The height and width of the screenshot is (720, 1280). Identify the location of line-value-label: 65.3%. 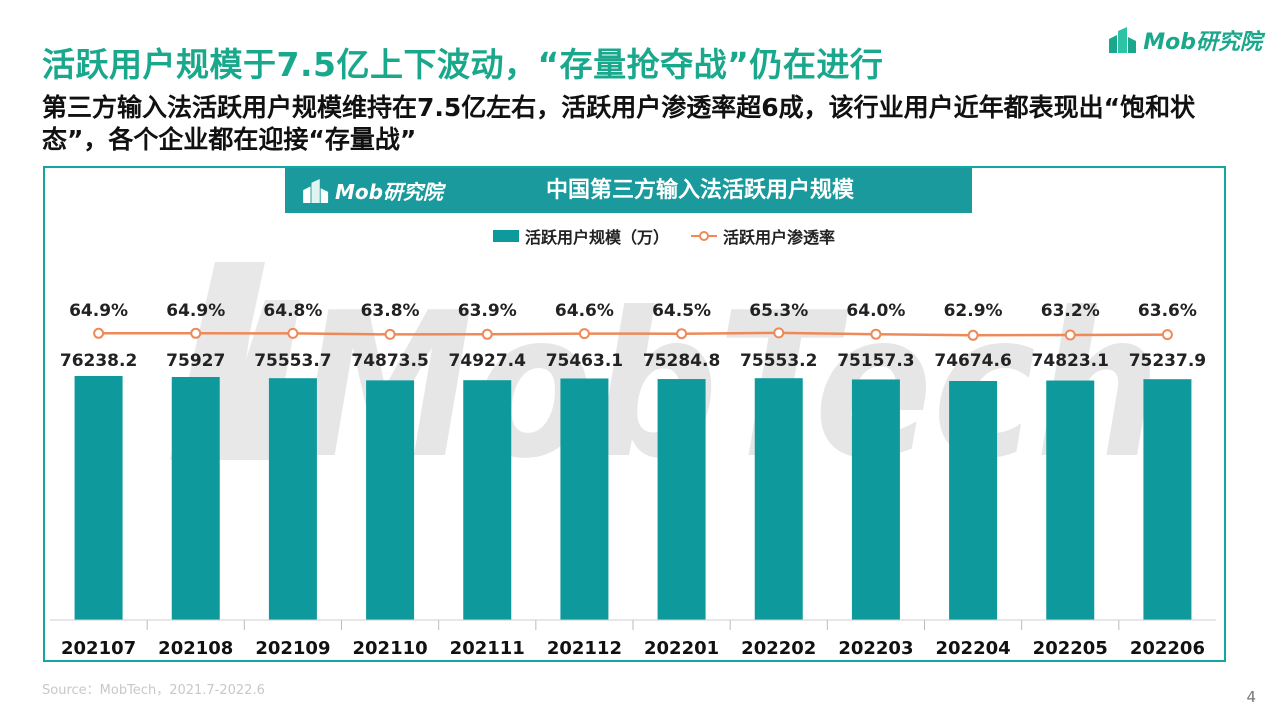
(778, 311).